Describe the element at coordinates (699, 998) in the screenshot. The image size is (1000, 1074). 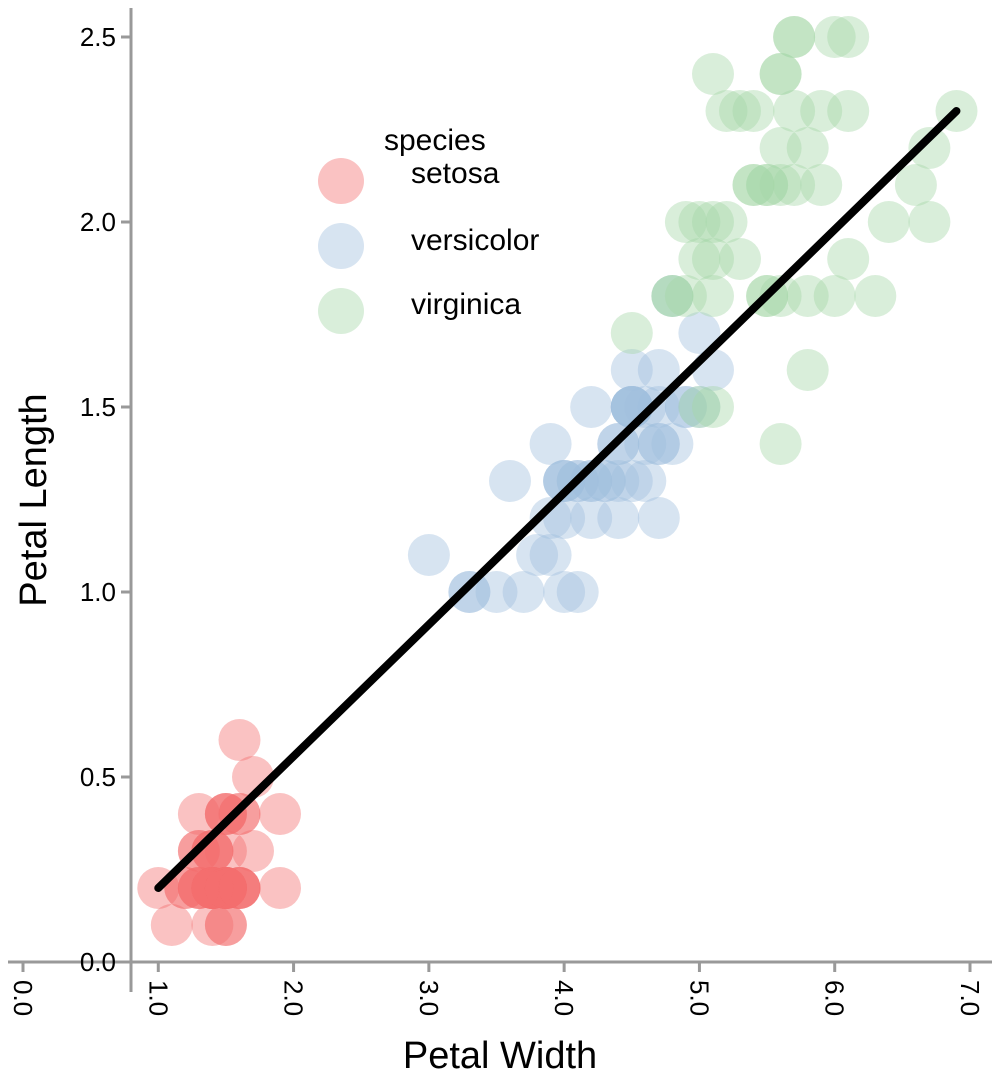
I see `x-tick-label: 5.0` at that location.